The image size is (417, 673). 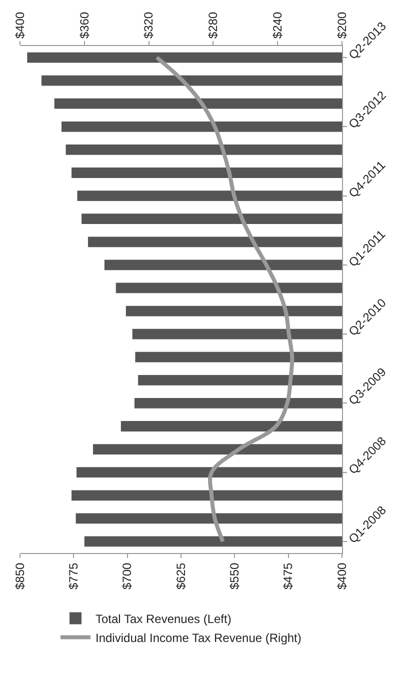 I want to click on x2-tick-label: $360, so click(x=84, y=25).